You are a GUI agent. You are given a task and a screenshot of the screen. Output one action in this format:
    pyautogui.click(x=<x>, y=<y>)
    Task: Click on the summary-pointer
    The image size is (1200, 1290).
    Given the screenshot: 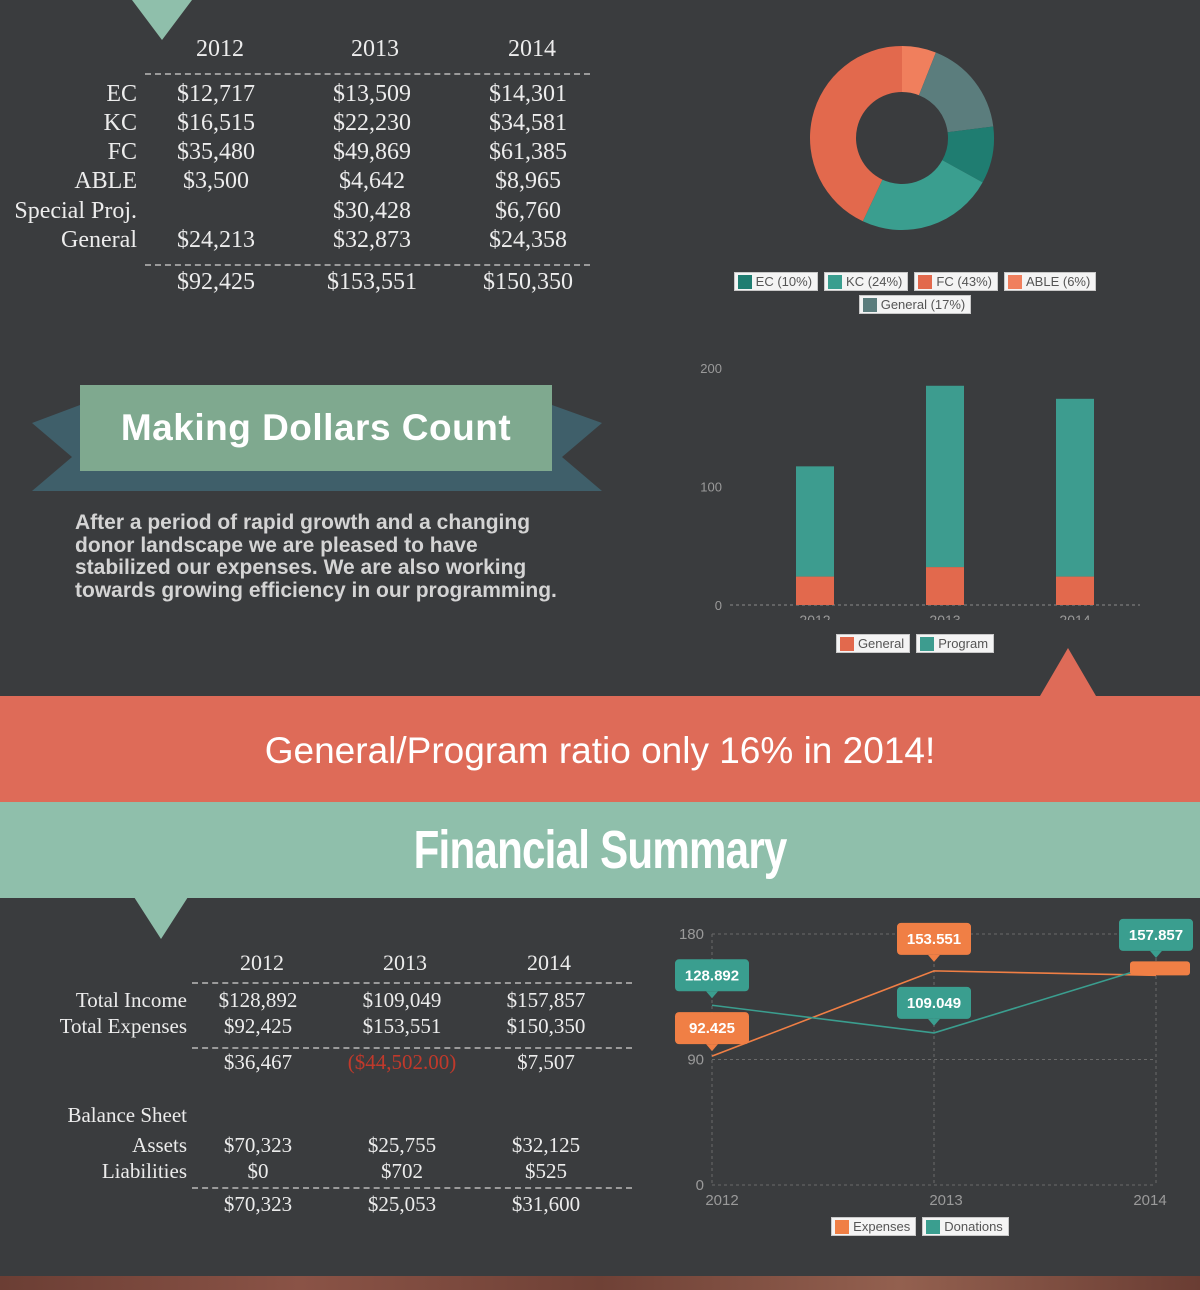 What is the action you would take?
    pyautogui.click(x=161, y=918)
    